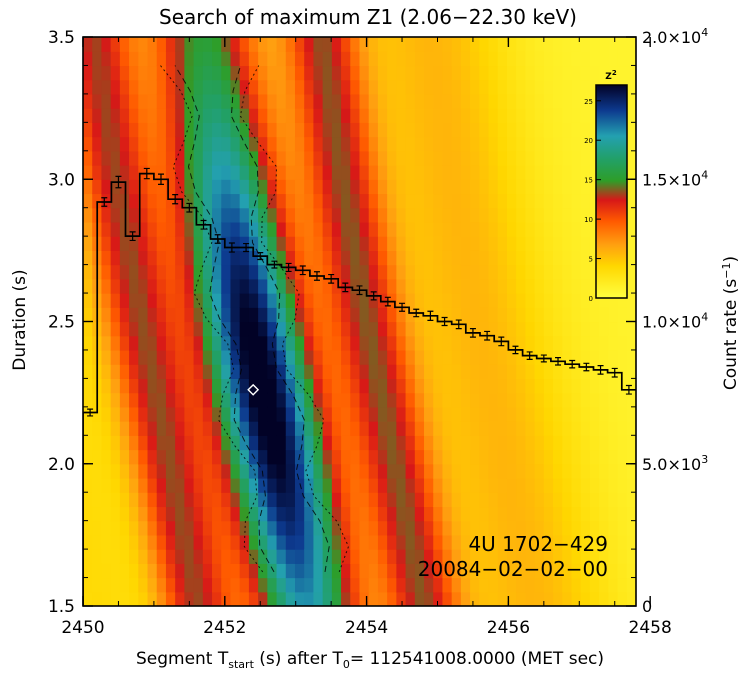 This screenshot has width=756, height=677. What do you see at coordinates (280, 318) in the screenshot?
I see `contour-dashed-right` at bounding box center [280, 318].